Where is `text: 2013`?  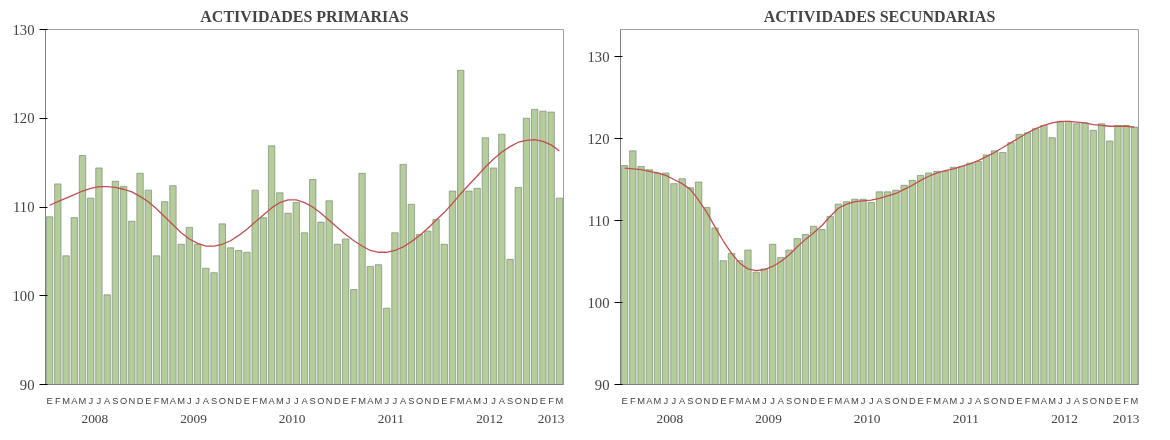
text: 2013 is located at coordinates (1126, 418).